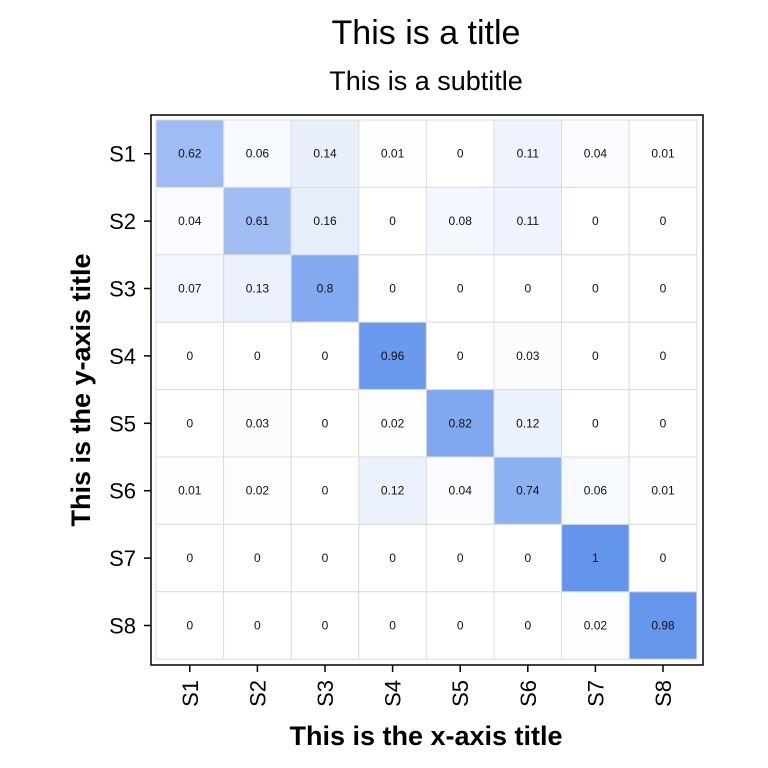 This screenshot has width=768, height=768. I want to click on cell-value-label: 0.03, so click(528, 356).